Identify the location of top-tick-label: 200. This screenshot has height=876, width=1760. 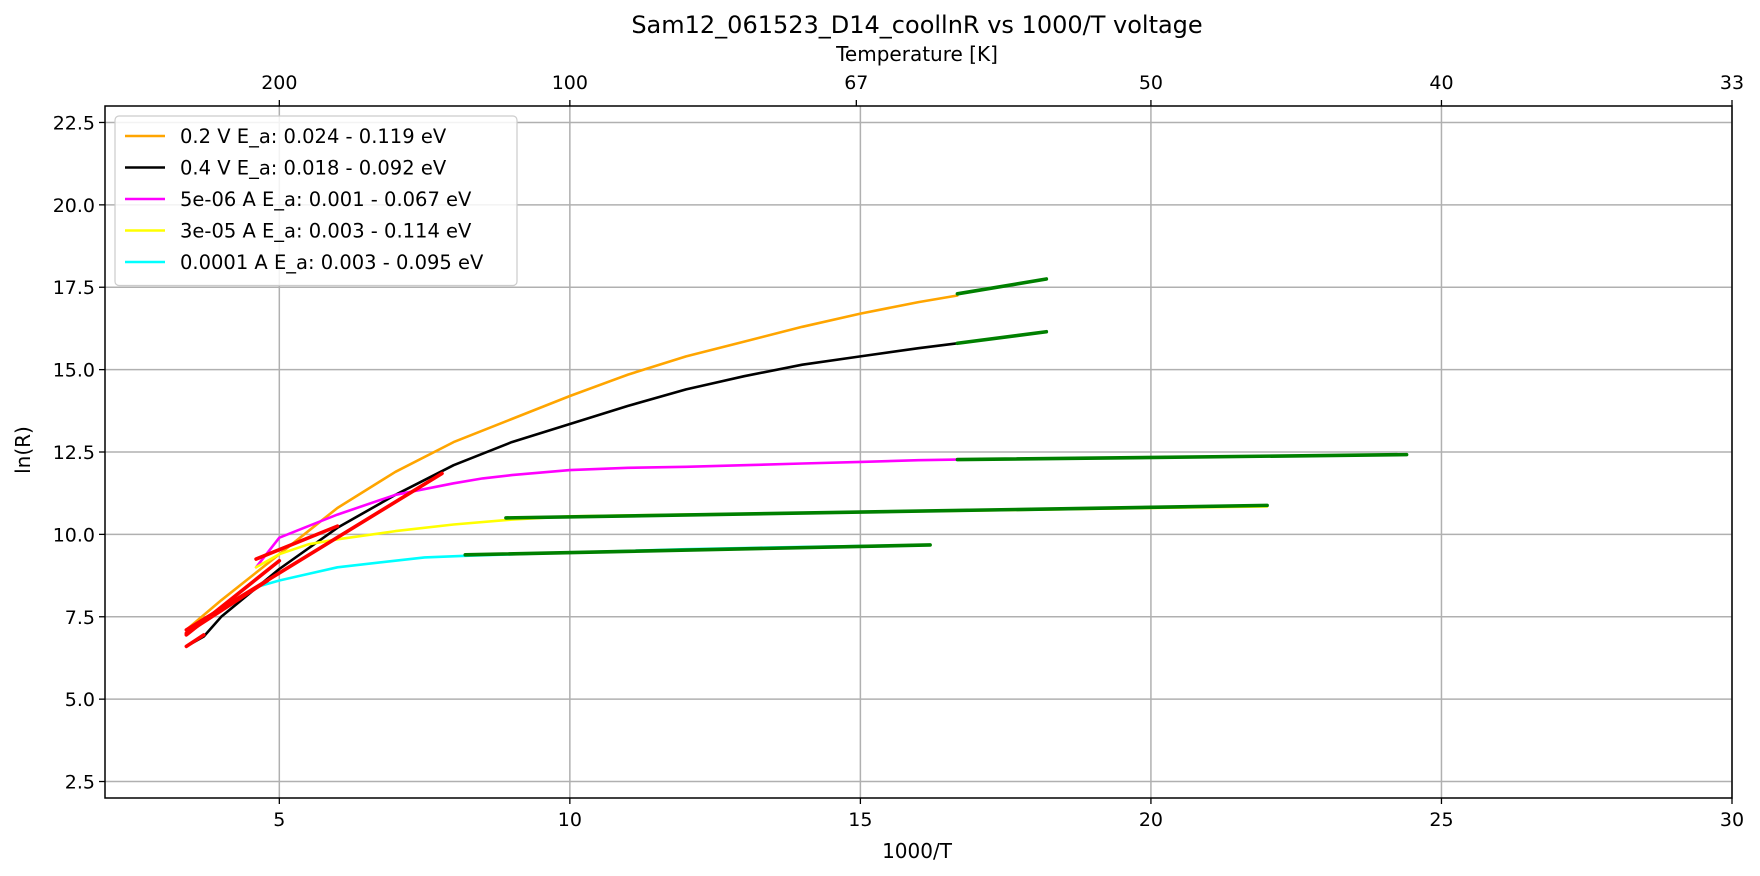
(279, 83).